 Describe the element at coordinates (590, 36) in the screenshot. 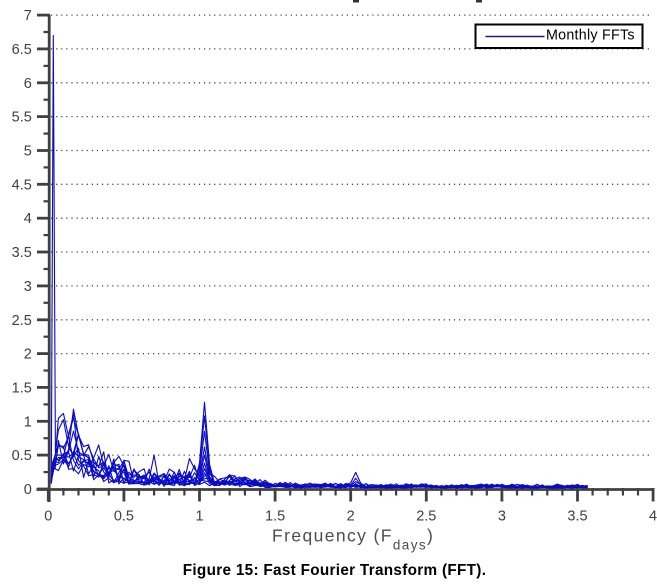

I see `svg-text: Monthly FFTs` at that location.